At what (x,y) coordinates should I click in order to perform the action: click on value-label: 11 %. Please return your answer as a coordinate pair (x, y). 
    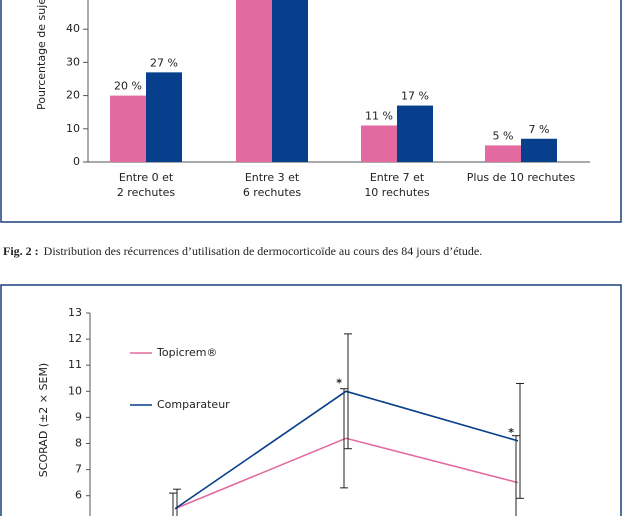
    Looking at the image, I should click on (379, 115).